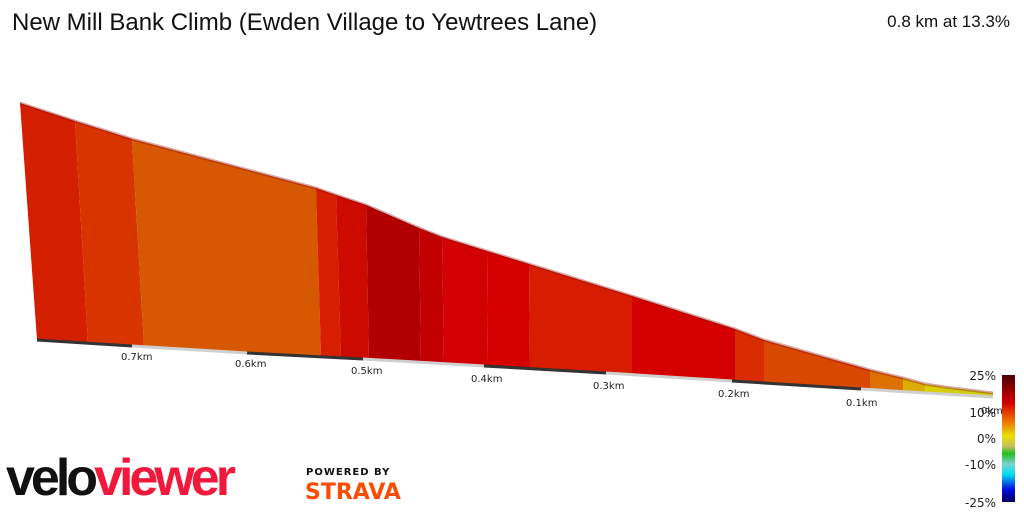  Describe the element at coordinates (348, 472) in the screenshot. I see `powered-by-label: POWERED BY` at that location.